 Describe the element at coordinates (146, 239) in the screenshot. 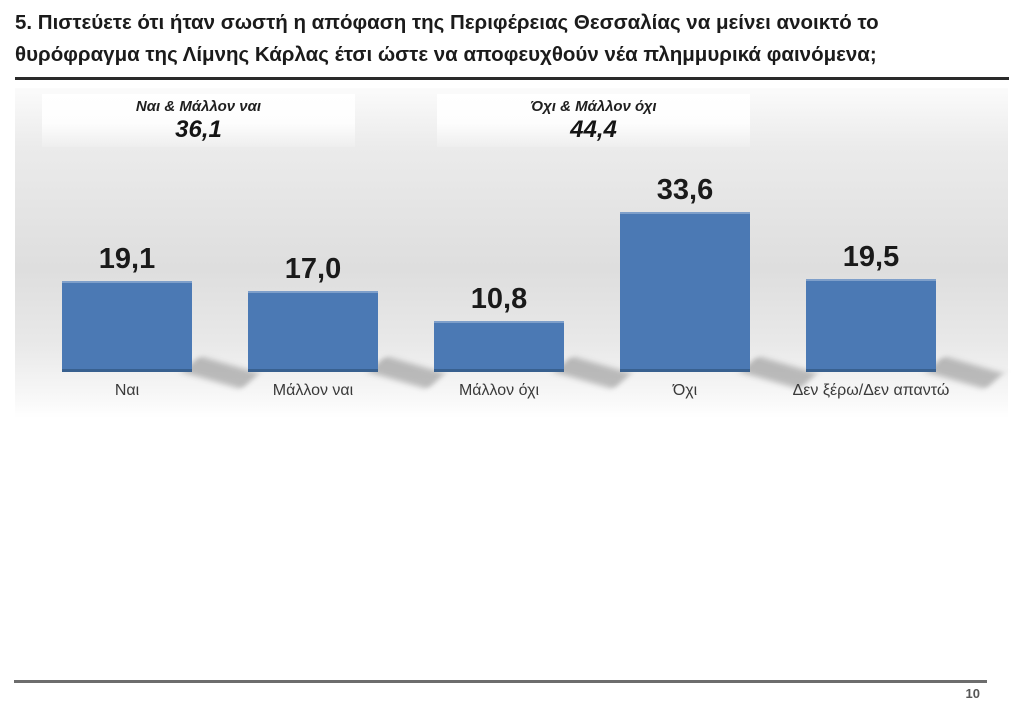

I see `bar-column-nai: 19,1` at that location.